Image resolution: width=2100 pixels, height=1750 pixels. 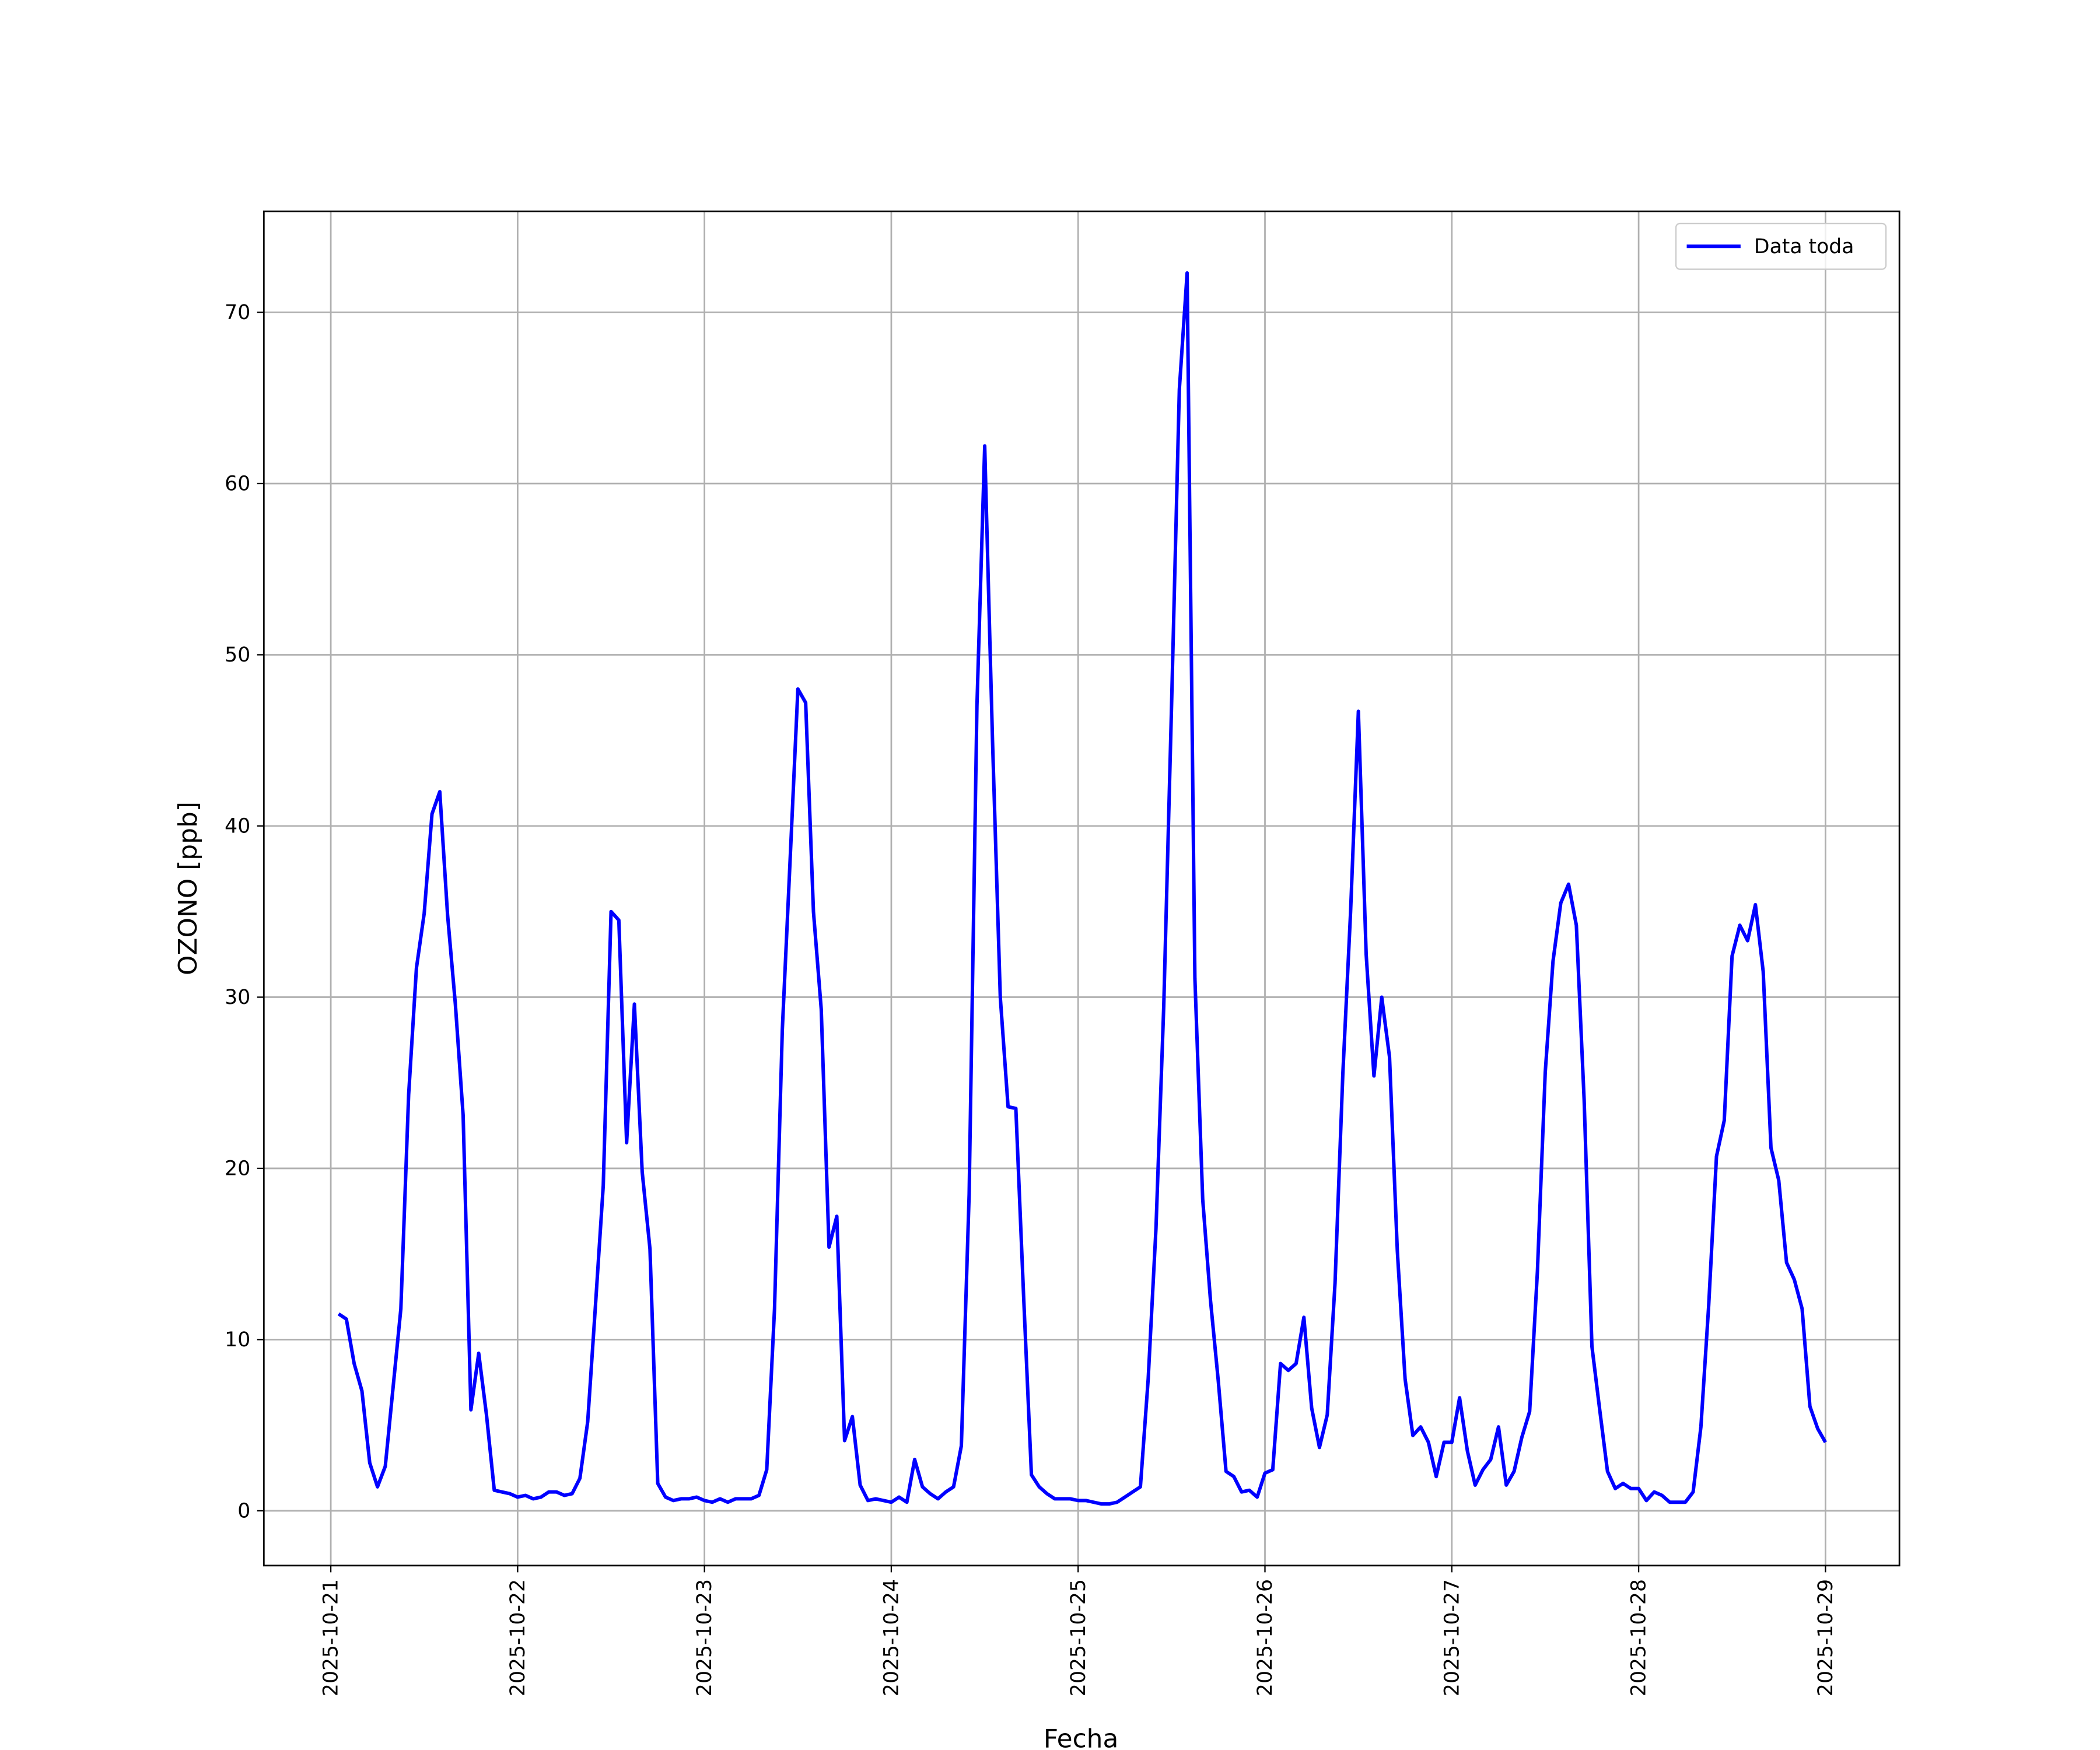 What do you see at coordinates (331, 1637) in the screenshot?
I see `x-tick-label: 2025-10-21` at bounding box center [331, 1637].